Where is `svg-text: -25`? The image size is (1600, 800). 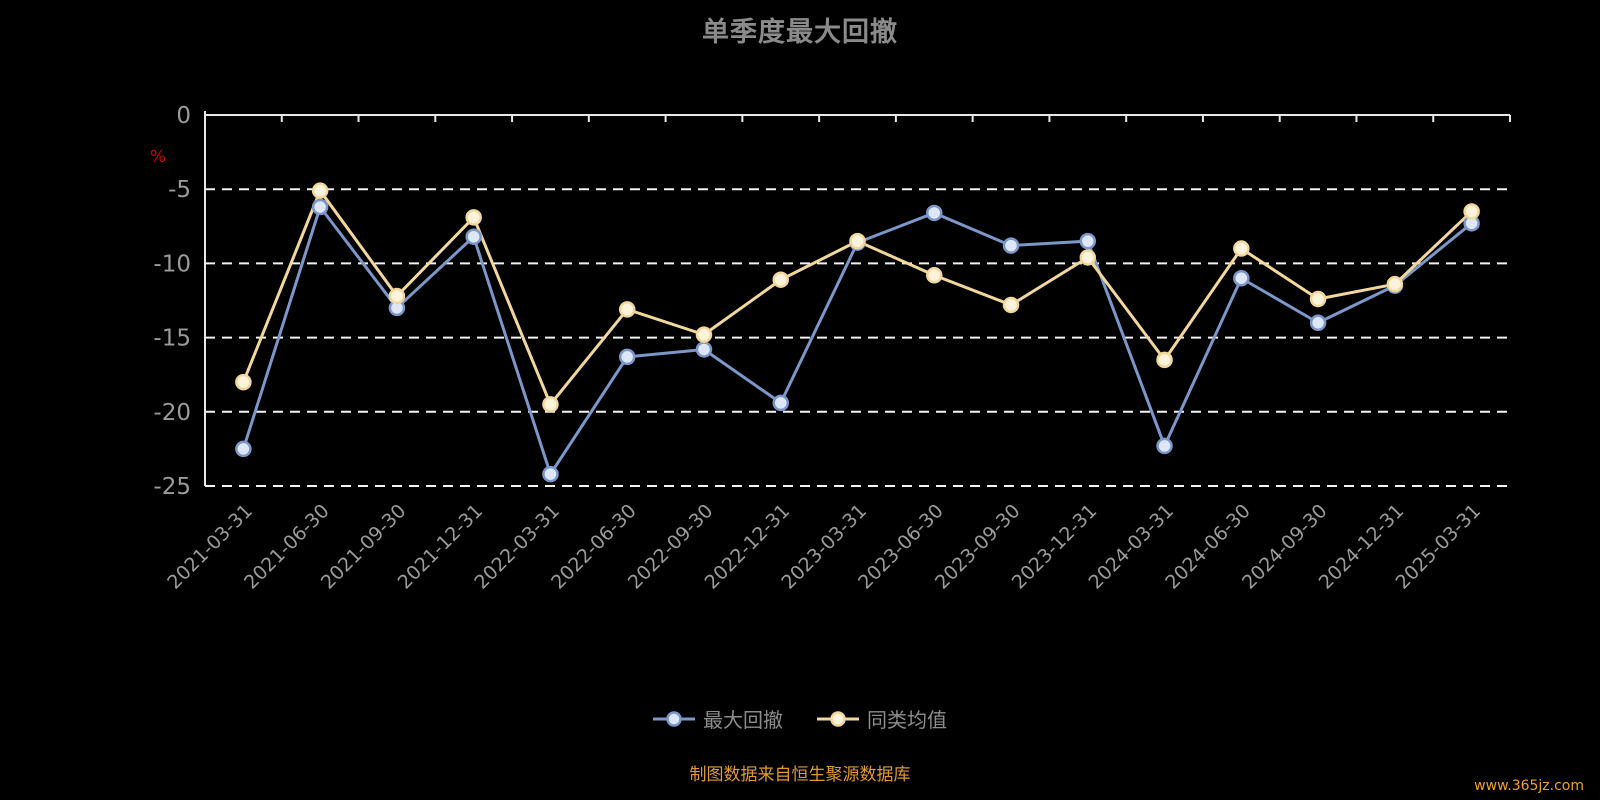
svg-text: -25 is located at coordinates (172, 487).